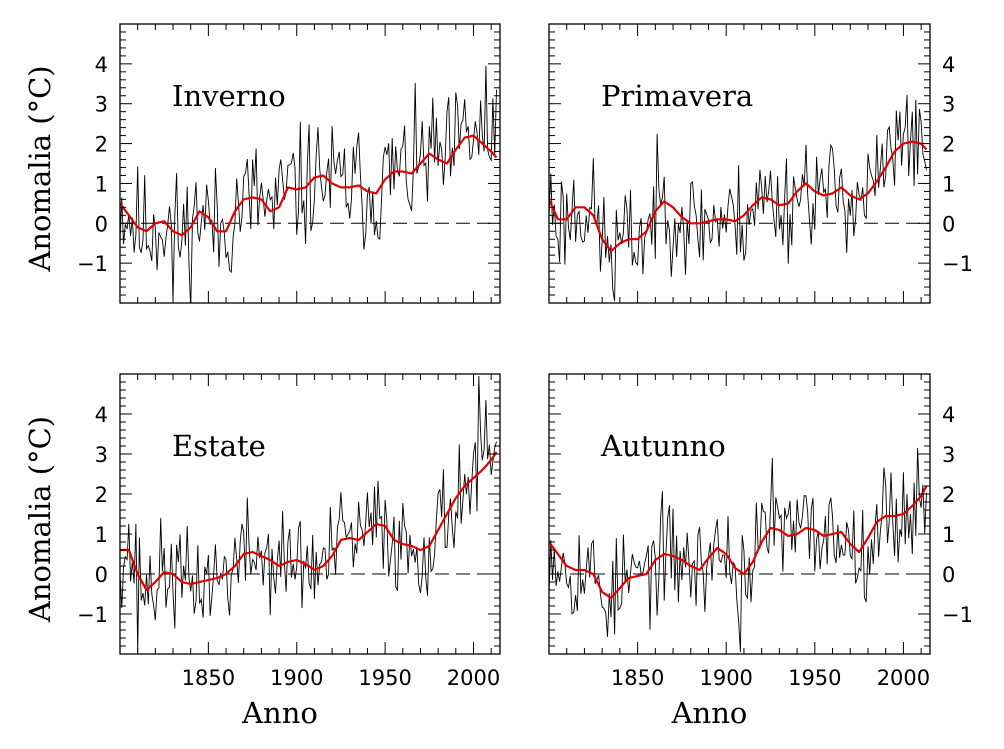 This screenshot has height=749, width=1004. I want to click on panel-title: Inverno, so click(229, 96).